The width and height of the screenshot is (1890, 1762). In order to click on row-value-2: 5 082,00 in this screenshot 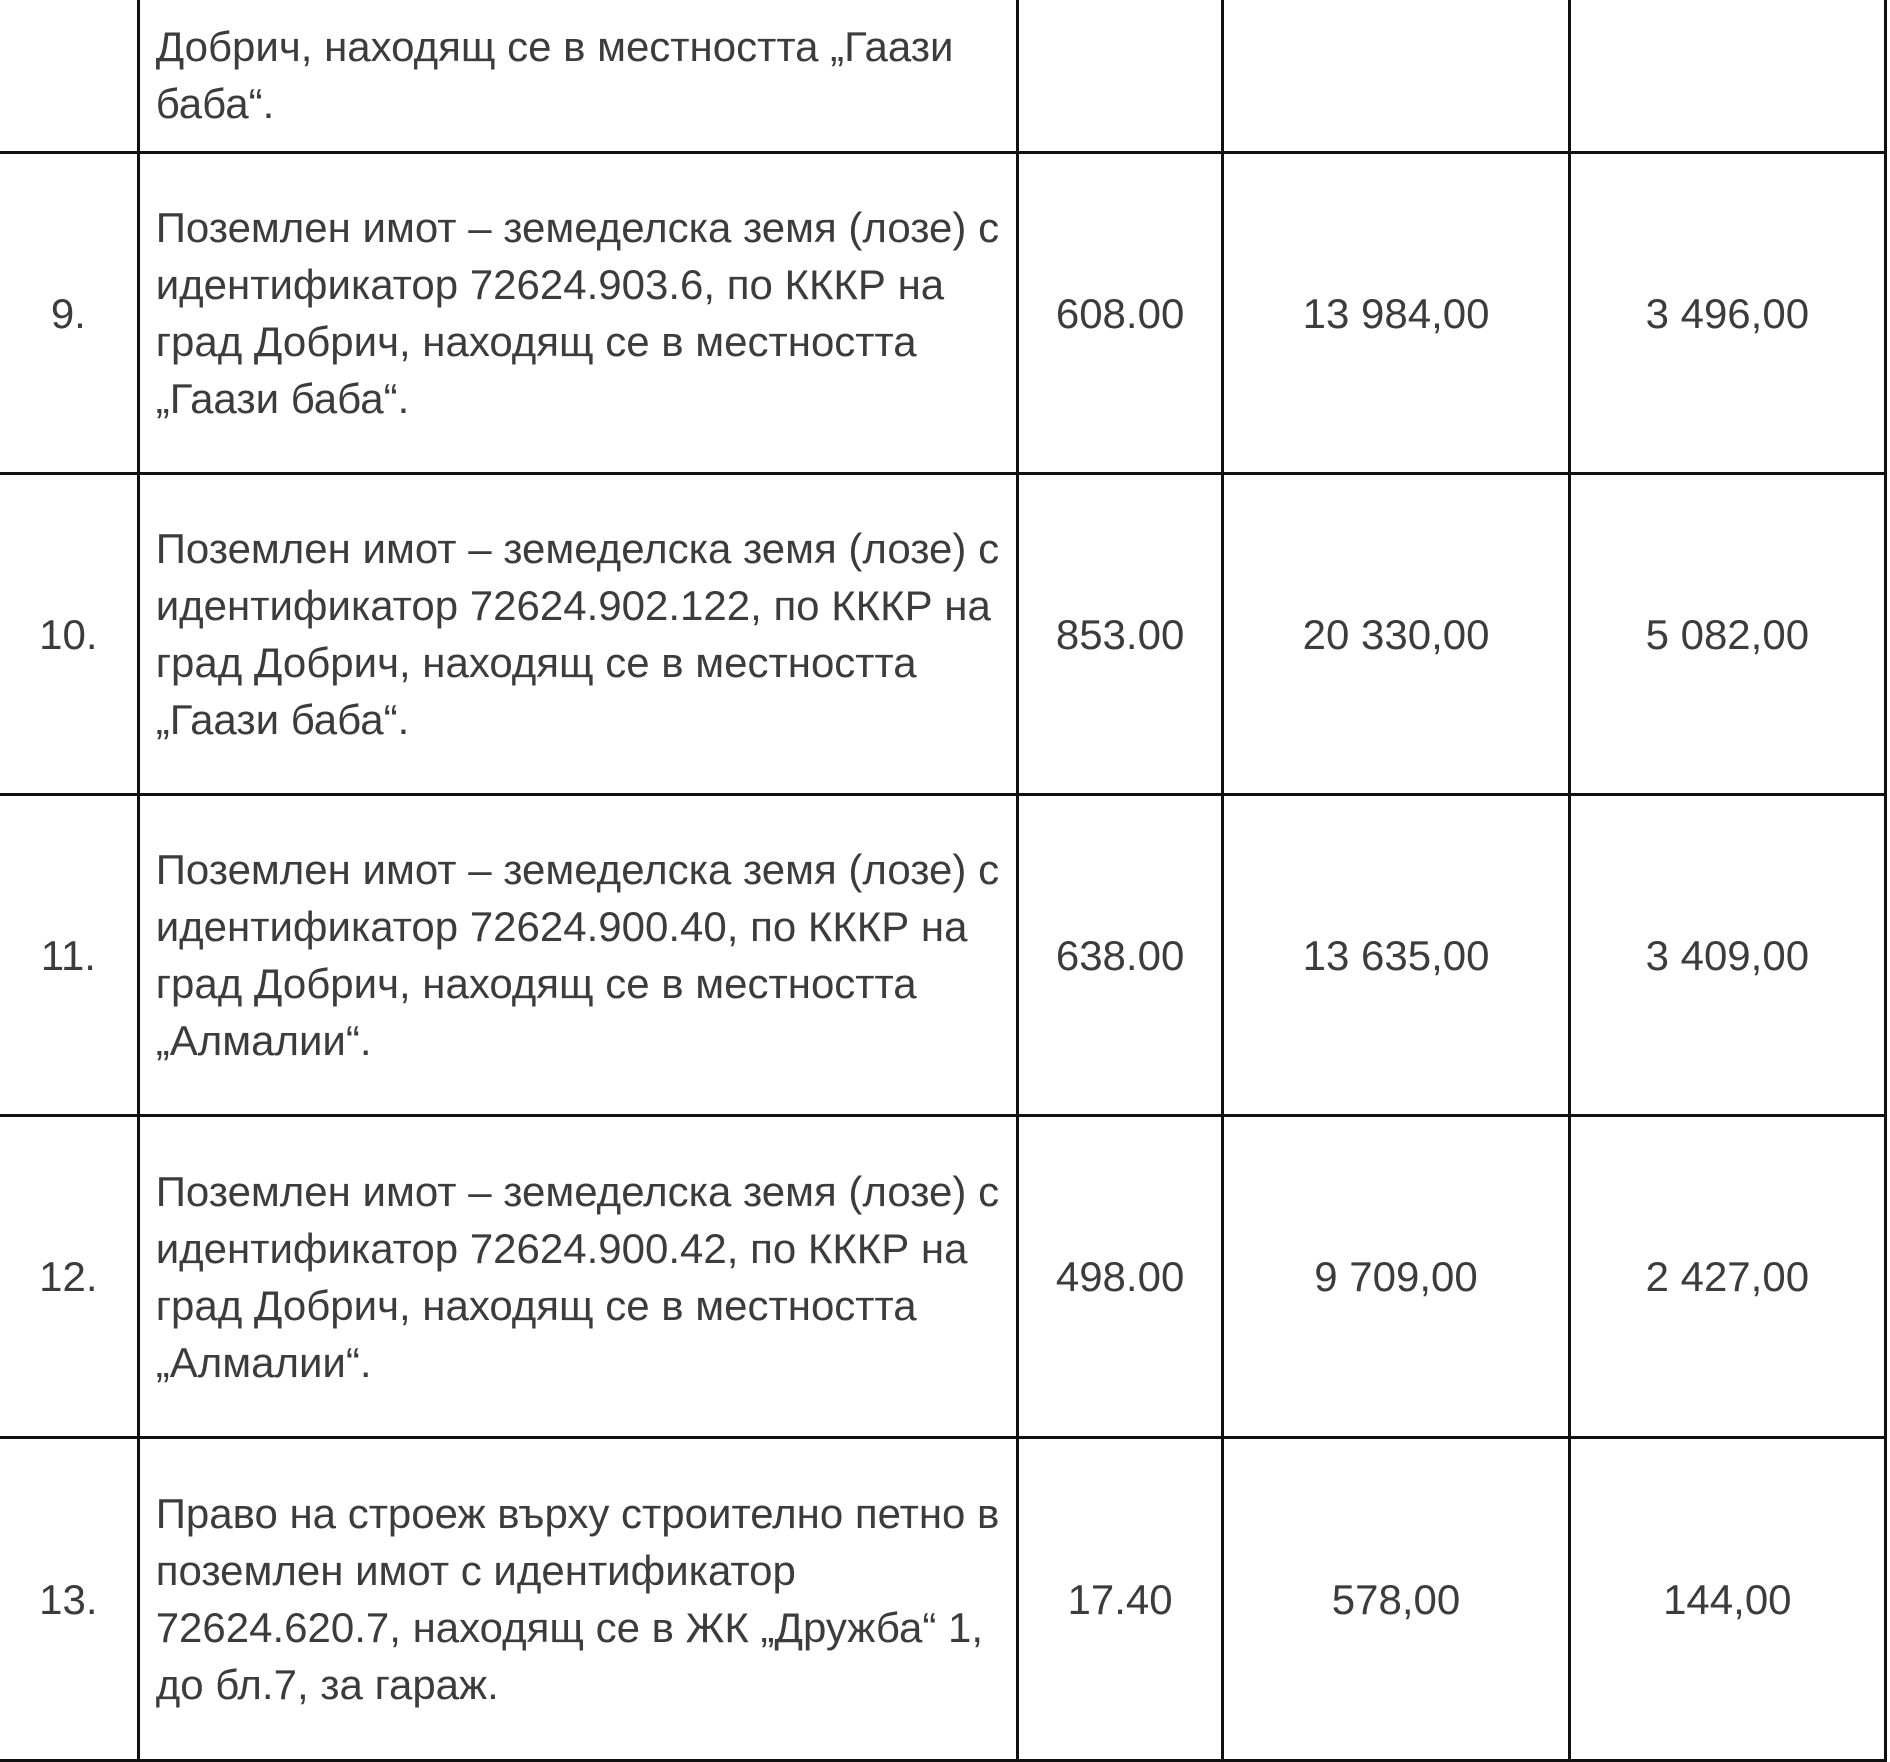, I will do `click(1727, 634)`.